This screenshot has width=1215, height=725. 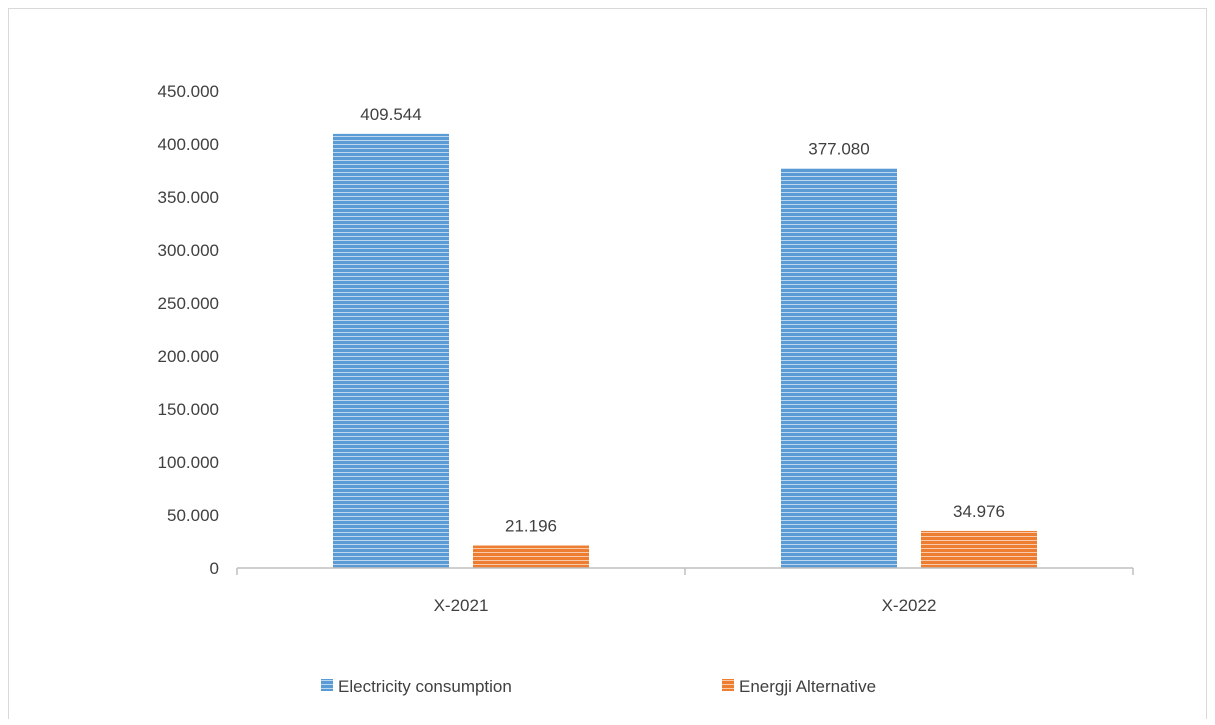 What do you see at coordinates (909, 605) in the screenshot?
I see `x-tick-label: X-2022` at bounding box center [909, 605].